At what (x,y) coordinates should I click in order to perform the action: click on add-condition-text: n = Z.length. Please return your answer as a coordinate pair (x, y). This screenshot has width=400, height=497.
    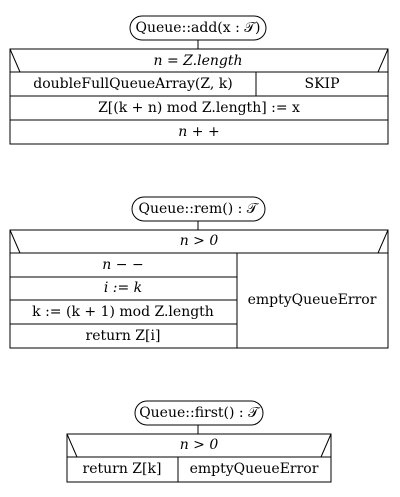
    Looking at the image, I should click on (198, 61).